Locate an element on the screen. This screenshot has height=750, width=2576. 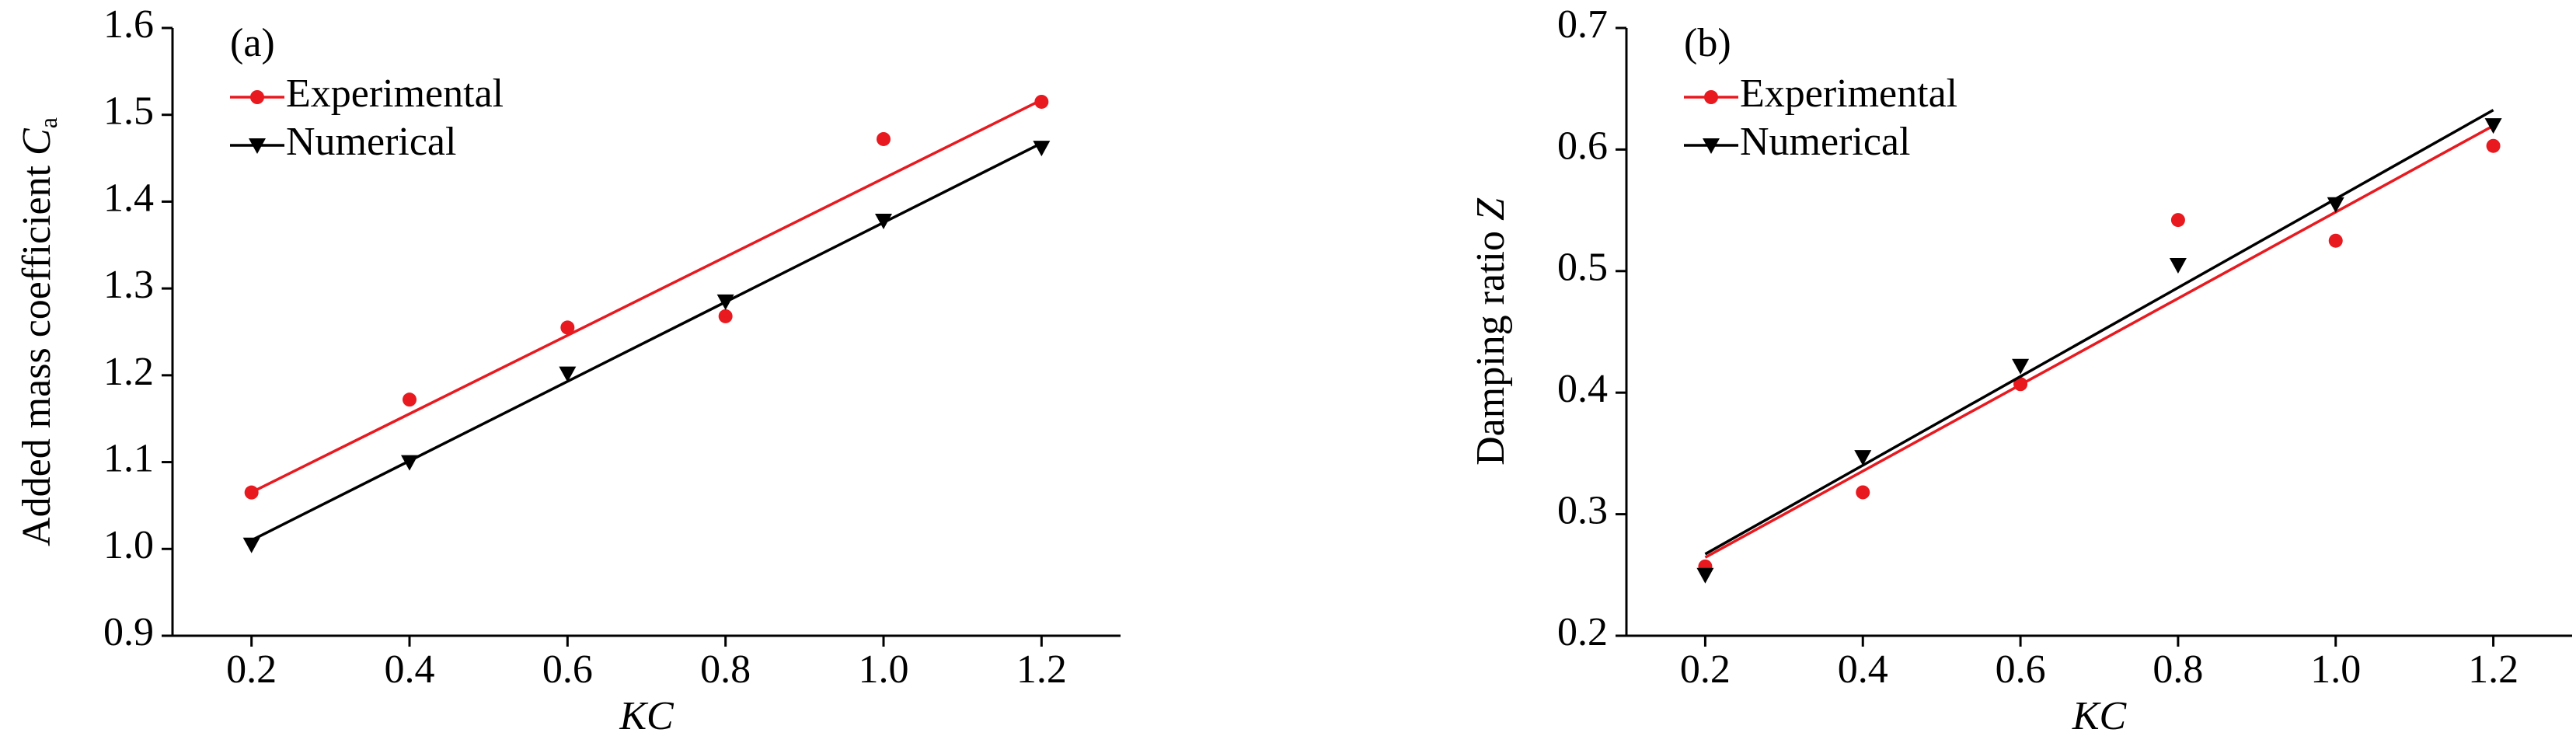
y-label-subscript: a is located at coordinates (48, 122).